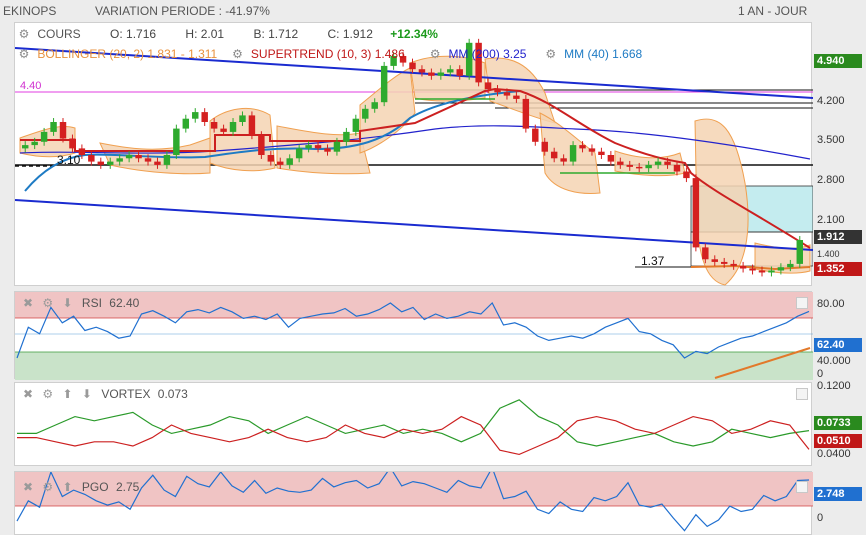  Describe the element at coordinates (802, 487) in the screenshot. I see `pgo-maximize-box` at that location.